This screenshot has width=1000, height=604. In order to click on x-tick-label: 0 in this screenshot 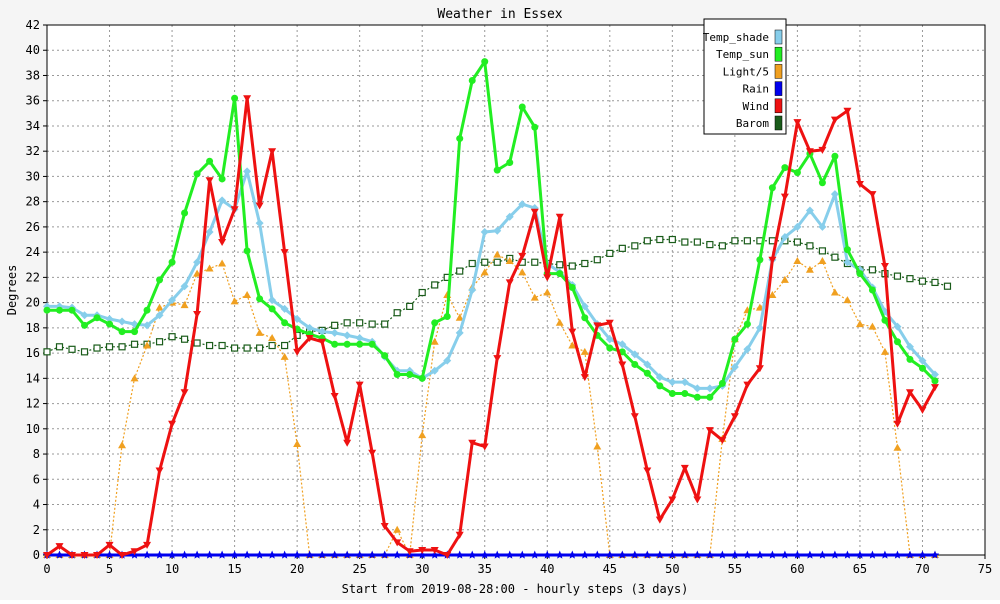, I will do `click(46, 569)`.